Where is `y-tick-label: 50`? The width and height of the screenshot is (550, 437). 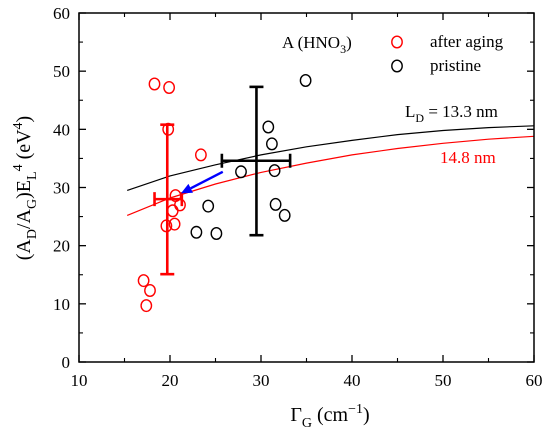 y-tick-label: 50 is located at coordinates (61, 71).